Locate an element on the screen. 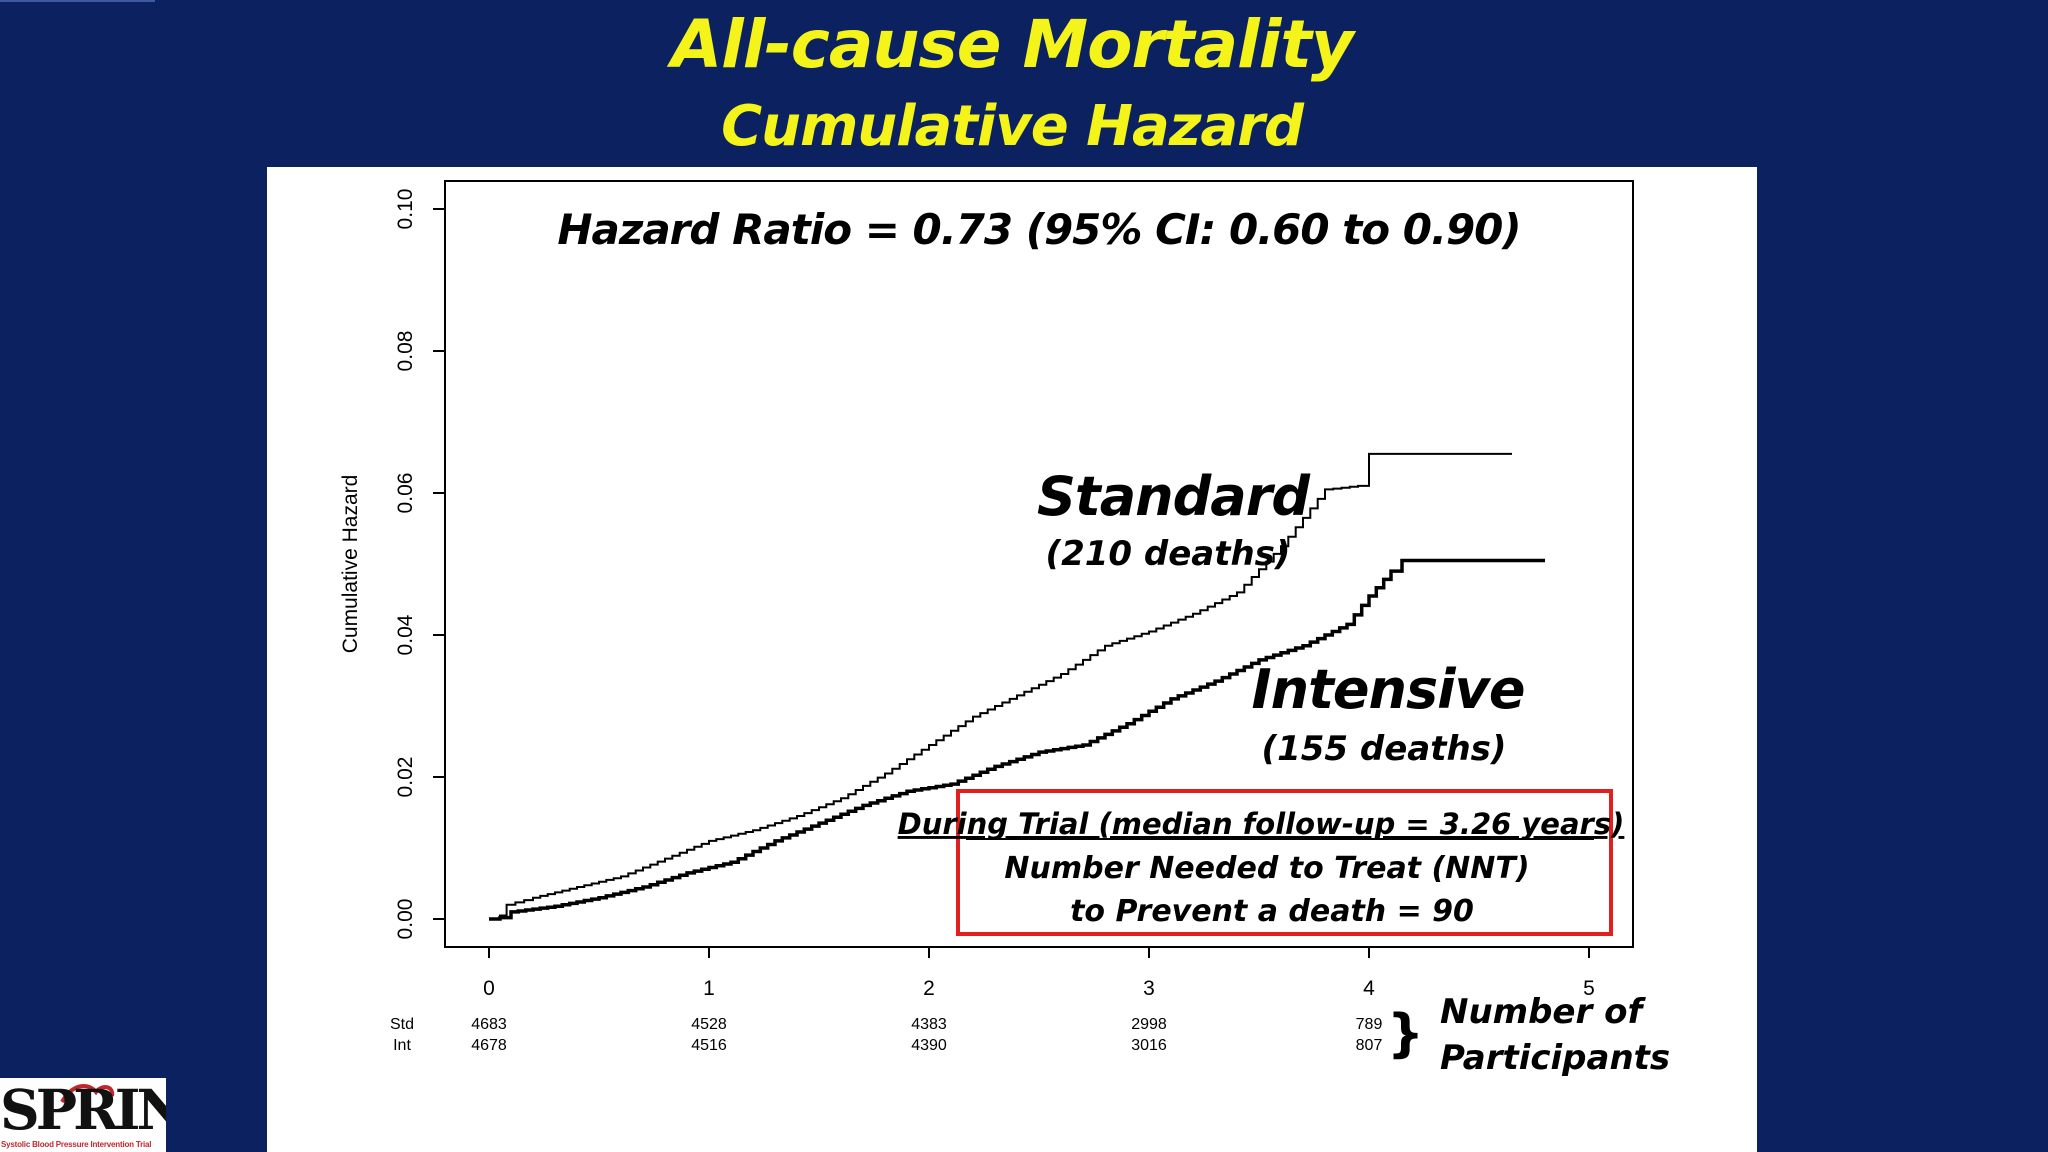 This screenshot has height=1152, width=2048. y-tick-label: 0.08 is located at coordinates (405, 351).